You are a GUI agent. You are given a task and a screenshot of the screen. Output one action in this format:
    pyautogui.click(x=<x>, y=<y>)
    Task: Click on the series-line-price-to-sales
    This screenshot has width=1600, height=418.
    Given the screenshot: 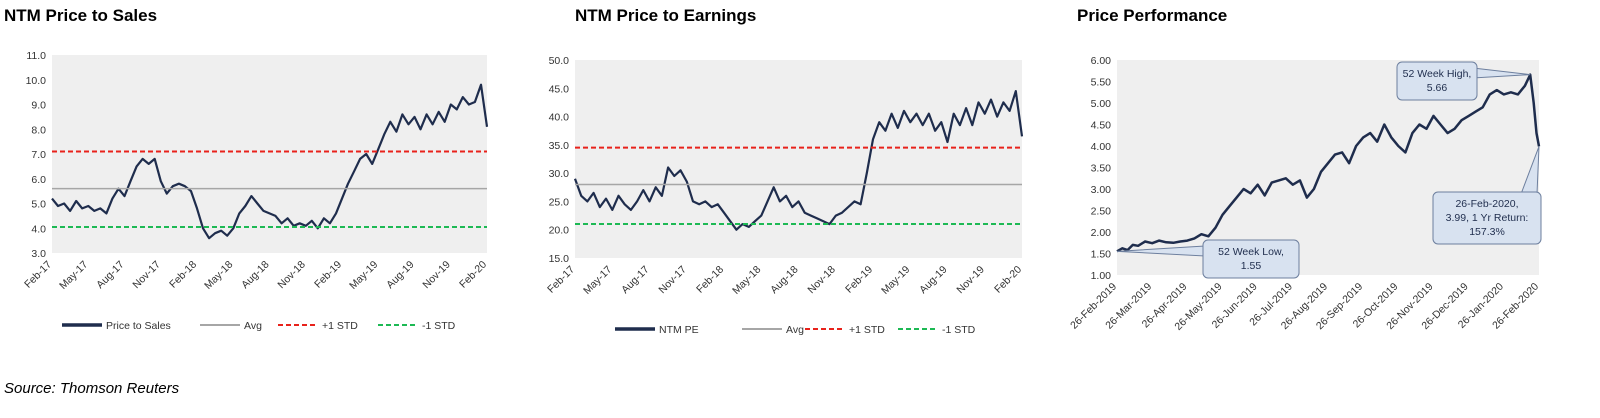 What is the action you would take?
    pyautogui.click(x=270, y=161)
    